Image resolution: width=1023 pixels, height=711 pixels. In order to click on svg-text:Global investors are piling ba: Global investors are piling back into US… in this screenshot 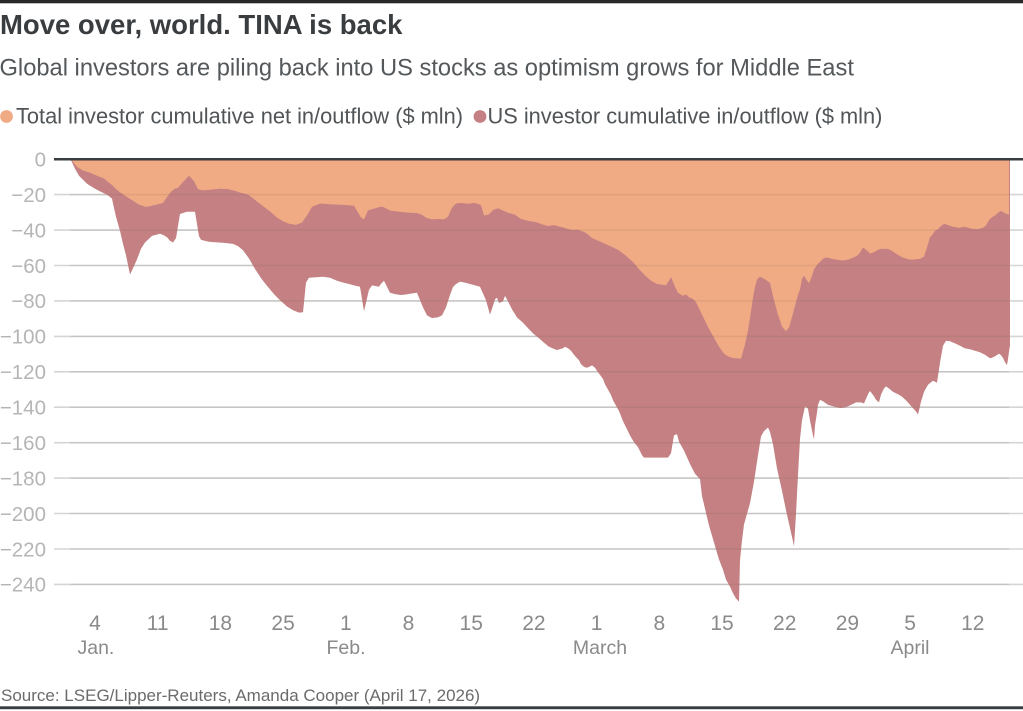, I will do `click(427, 69)`.